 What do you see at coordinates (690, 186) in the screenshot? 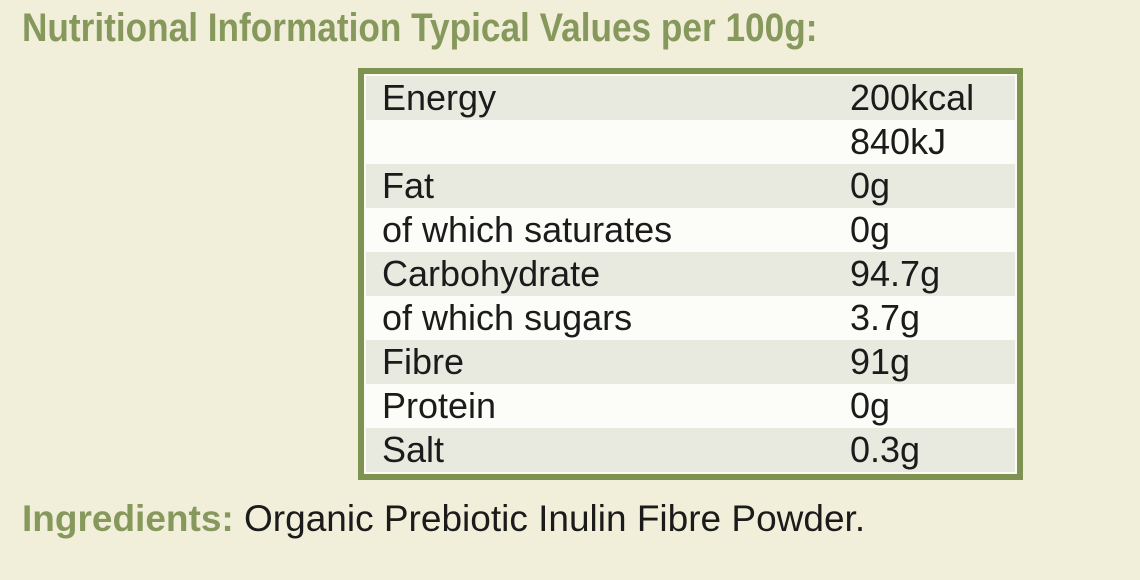
I see `table-row: Fat 0g` at bounding box center [690, 186].